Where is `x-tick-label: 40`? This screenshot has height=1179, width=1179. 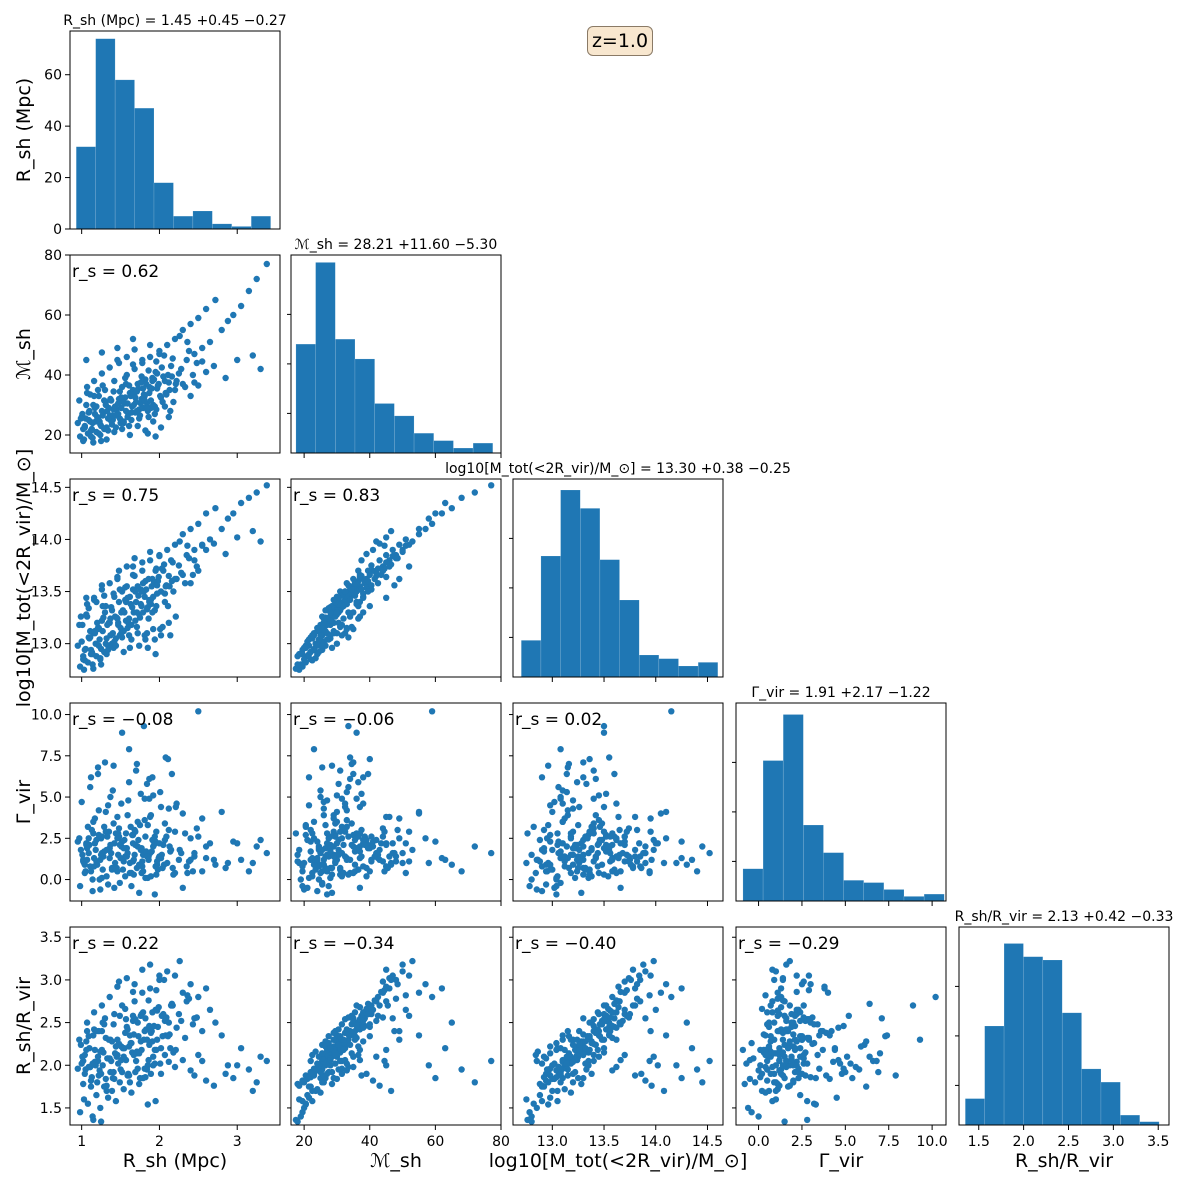
x-tick-label: 40 is located at coordinates (370, 1142).